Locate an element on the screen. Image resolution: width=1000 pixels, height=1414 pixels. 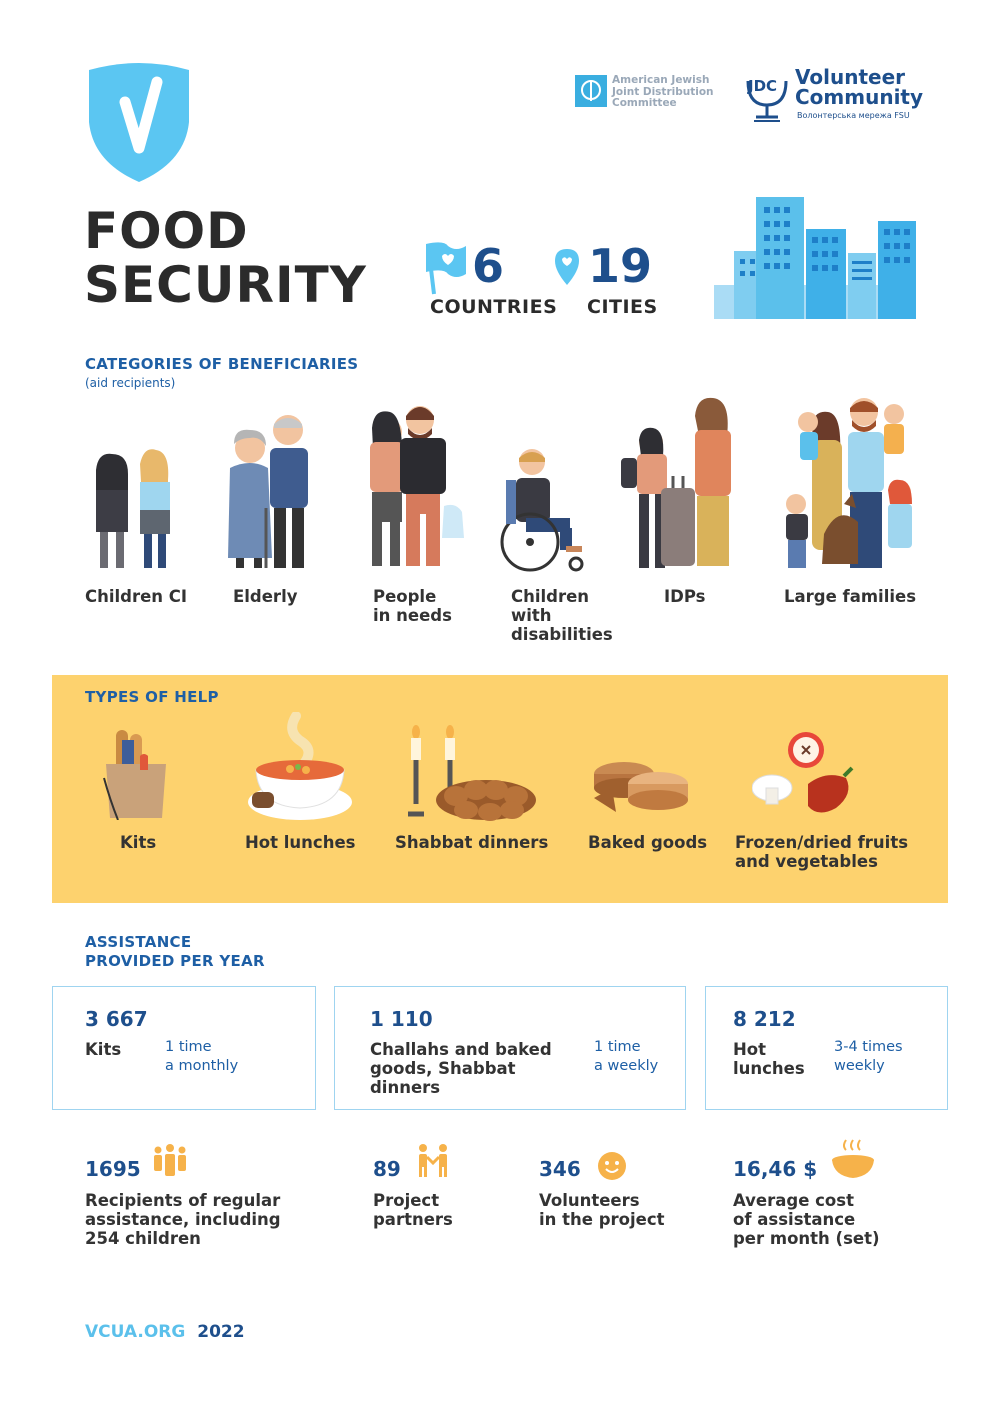
assistance-heading: ASSISTANCE PROVIDED PER YEAR is located at coordinates (175, 952).